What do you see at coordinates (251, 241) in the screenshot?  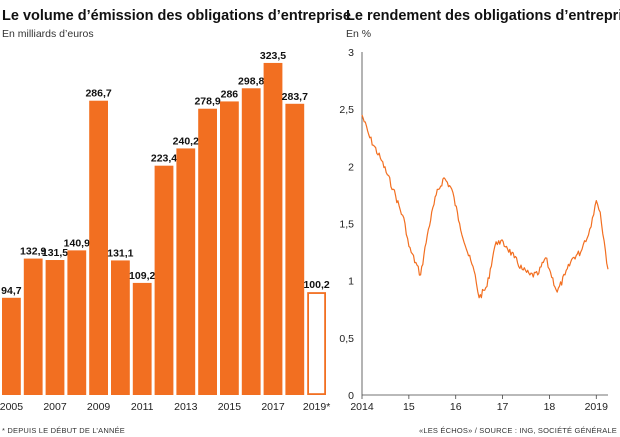 I see `bar-2016` at bounding box center [251, 241].